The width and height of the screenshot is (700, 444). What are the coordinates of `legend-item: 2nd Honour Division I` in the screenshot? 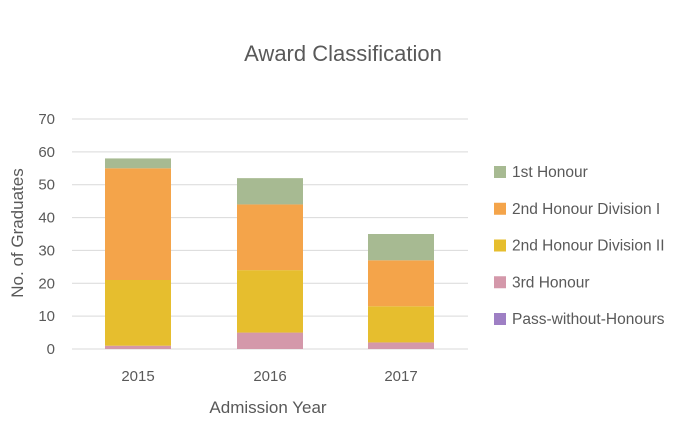 It's located at (577, 209).